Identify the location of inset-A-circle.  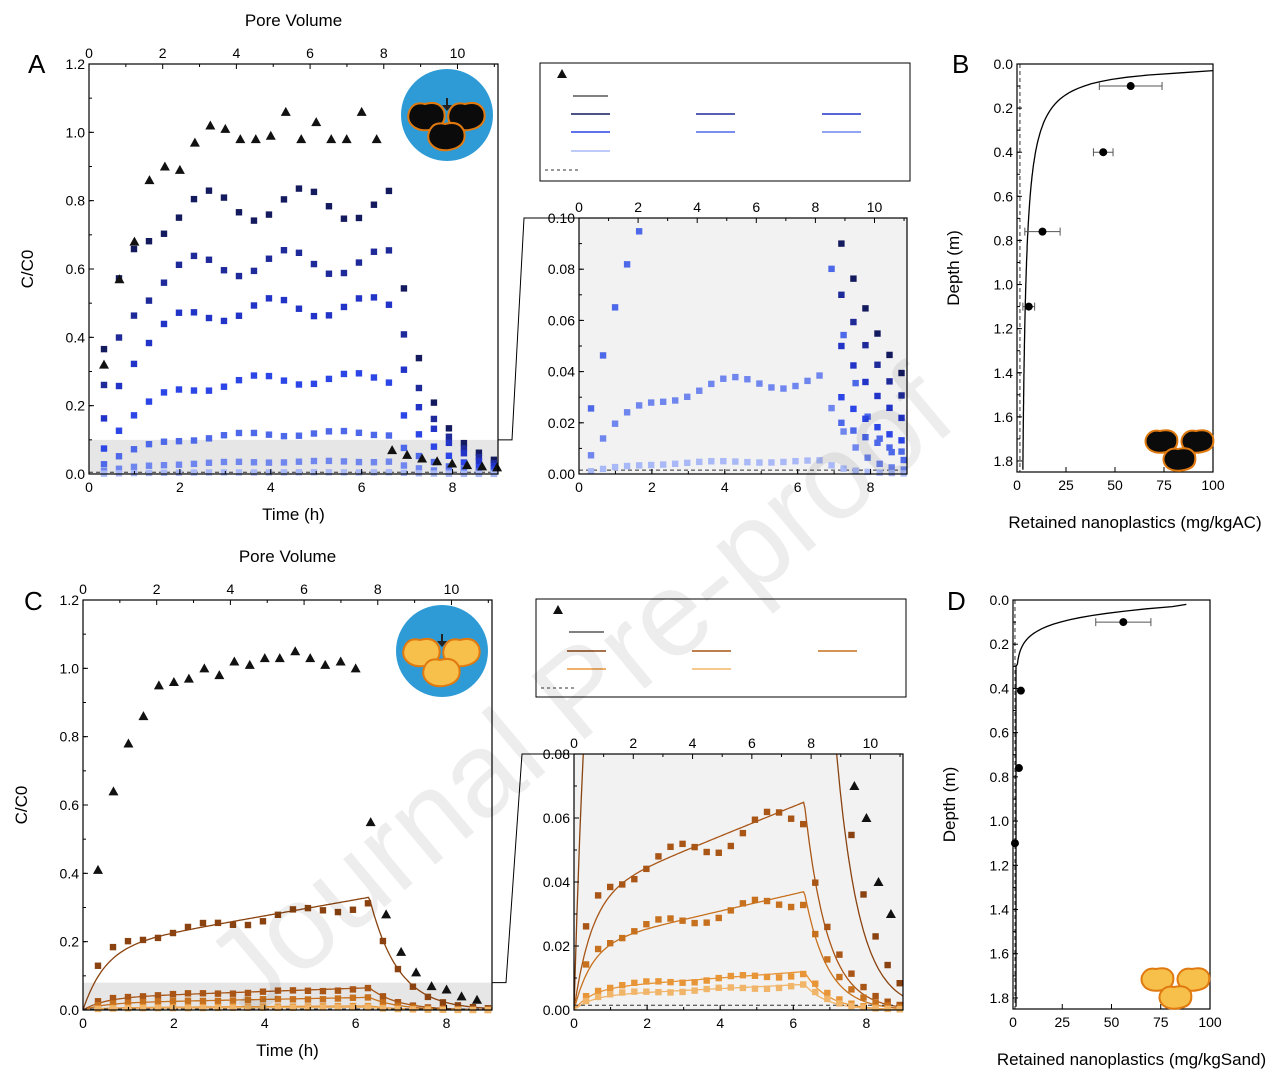
(447, 115).